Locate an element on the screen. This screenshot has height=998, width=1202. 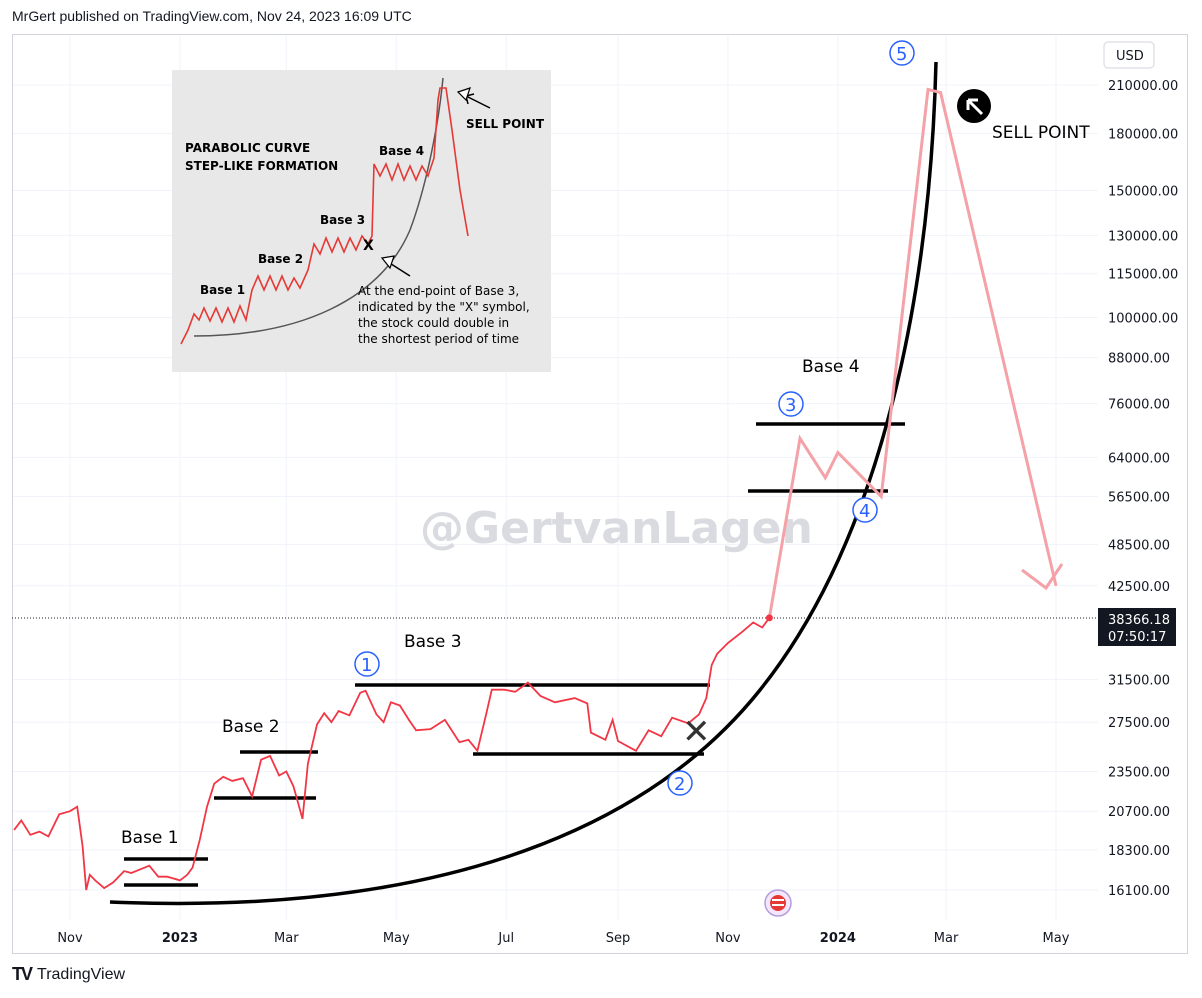
inset-base2: Base 2 is located at coordinates (280, 259).